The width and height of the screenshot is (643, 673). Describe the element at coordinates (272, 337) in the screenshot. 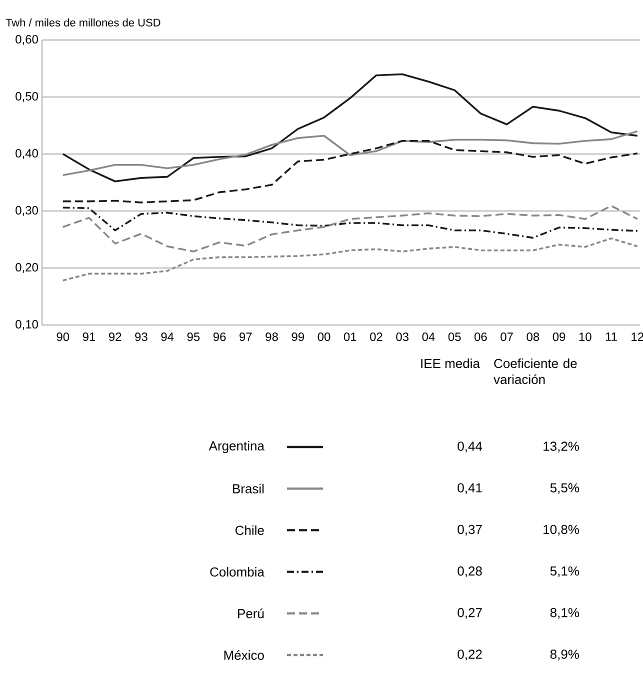

I see `x-tick-label: 98` at that location.